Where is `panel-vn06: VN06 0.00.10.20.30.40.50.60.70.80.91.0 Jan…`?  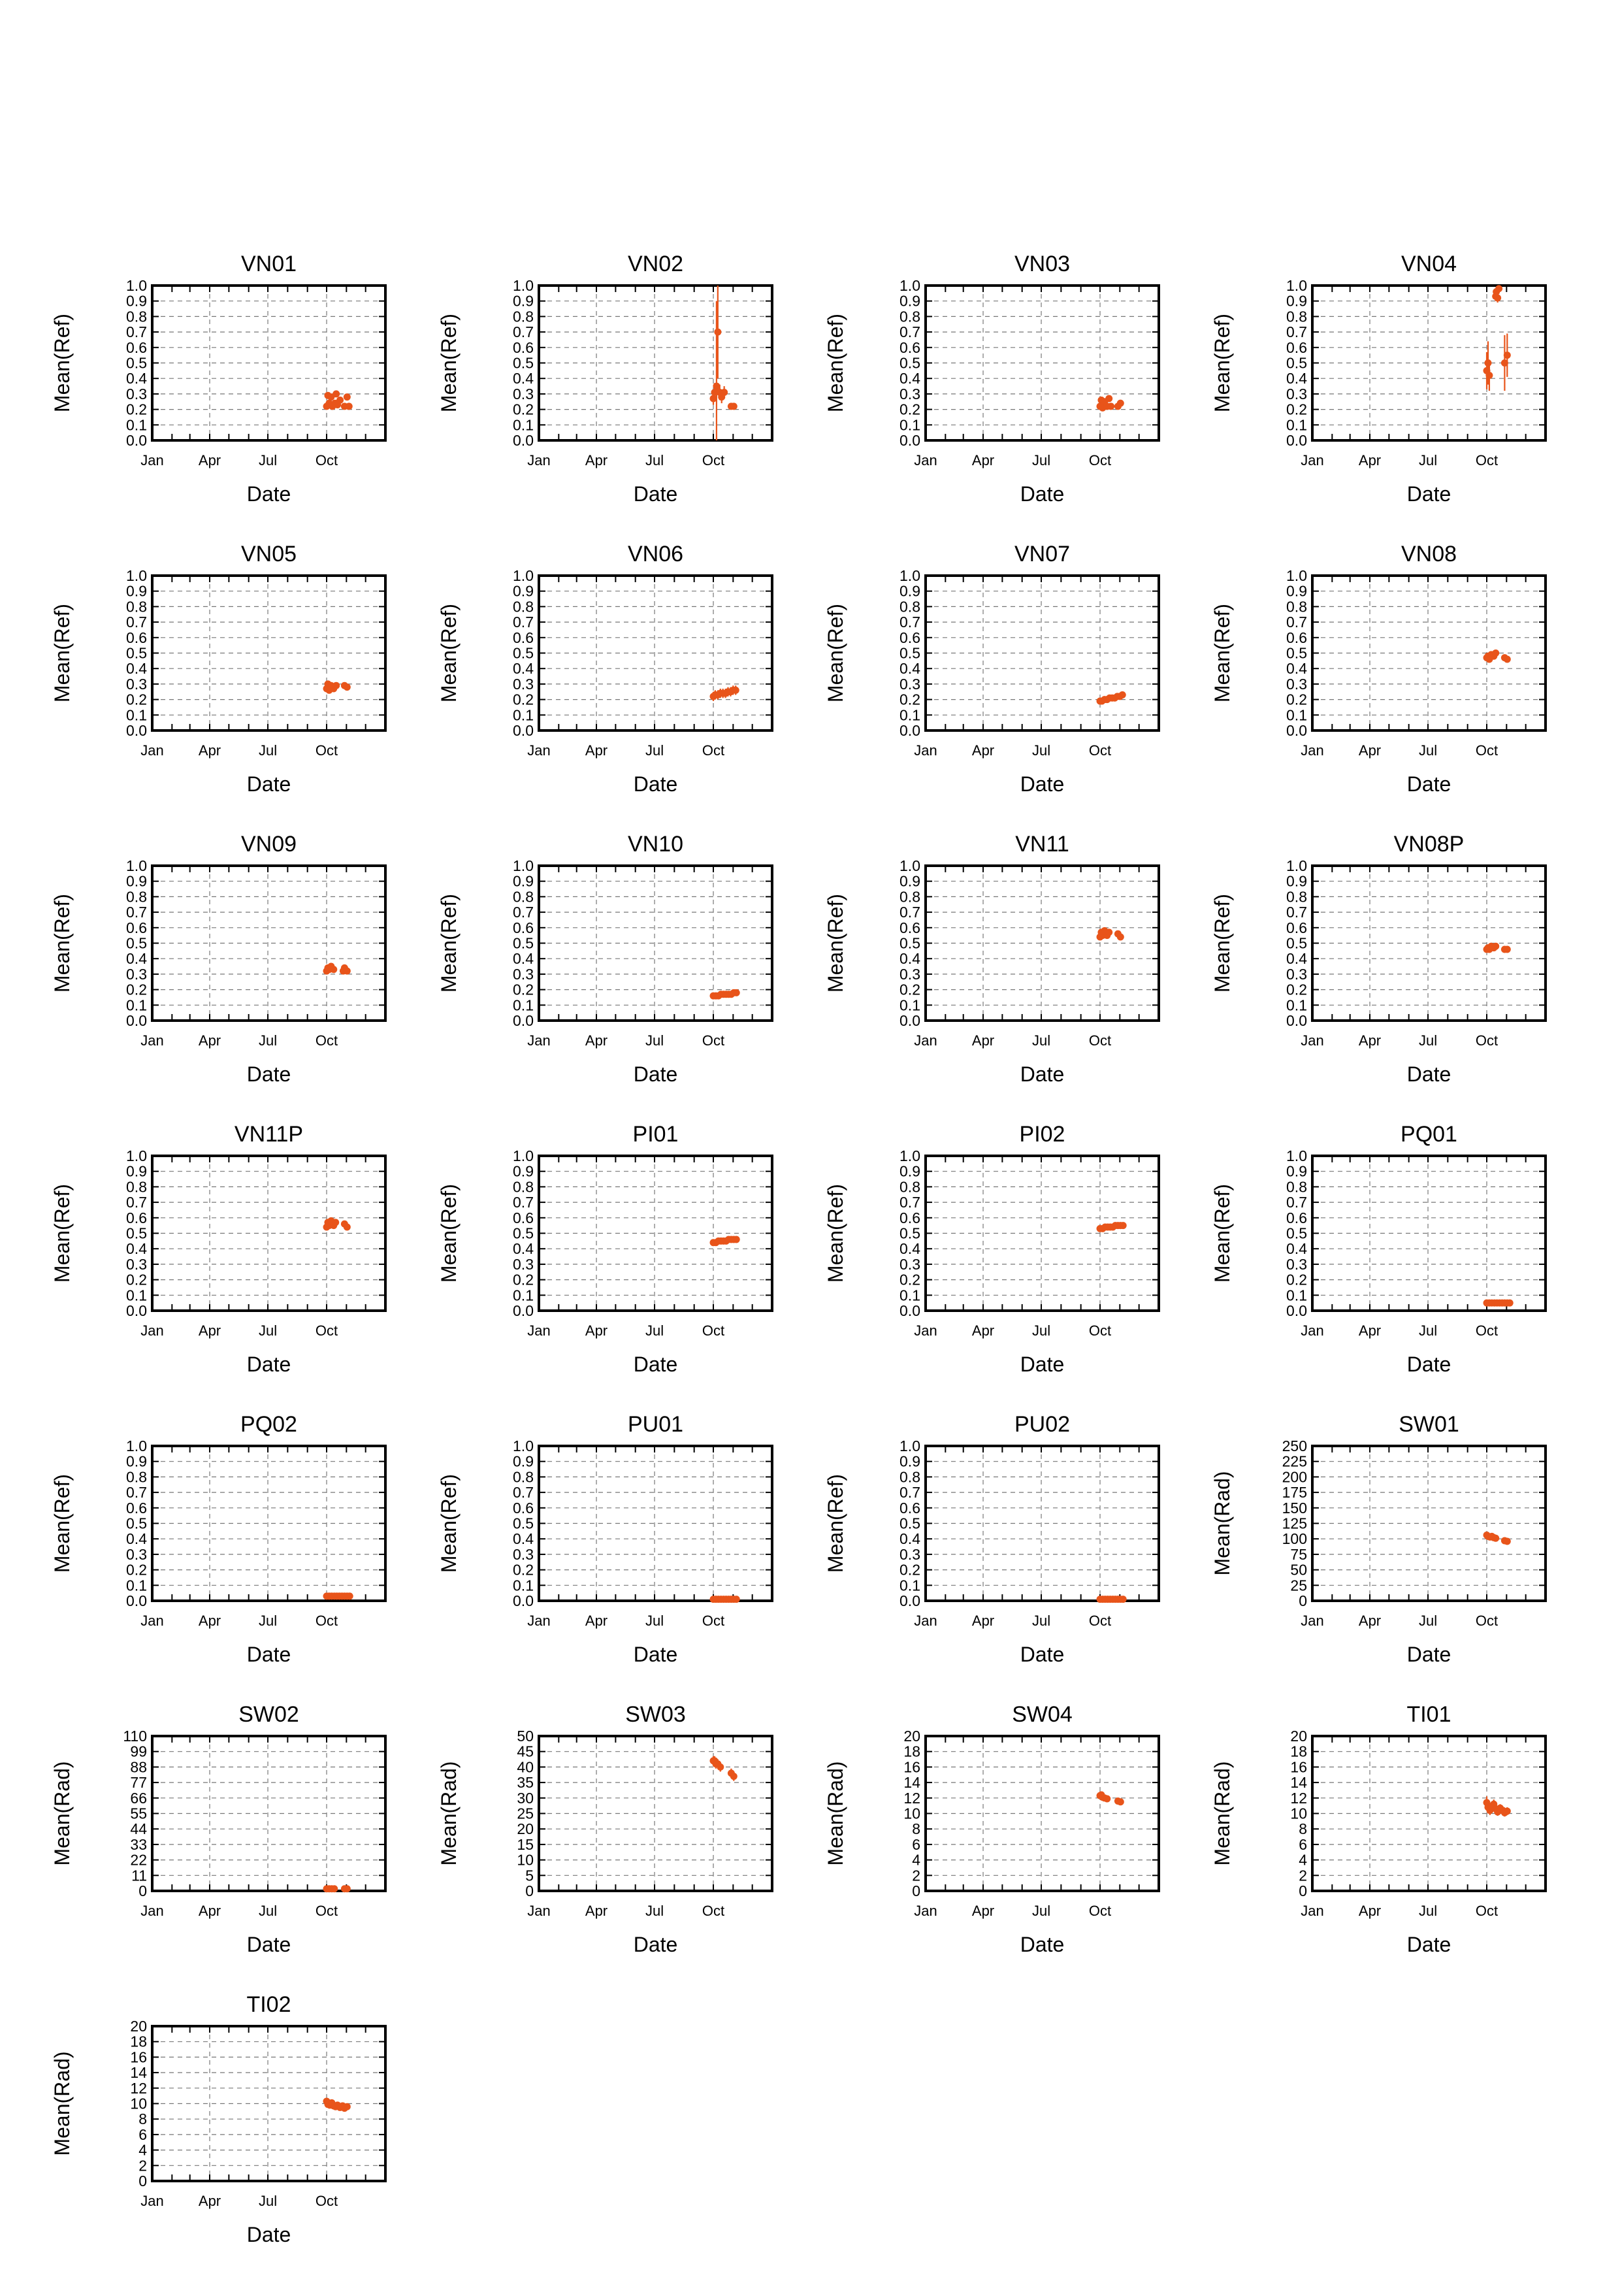 panel-vn06: VN06 0.00.10.20.30.40.50.60.70.80.91.0 Jan… is located at coordinates (605, 669).